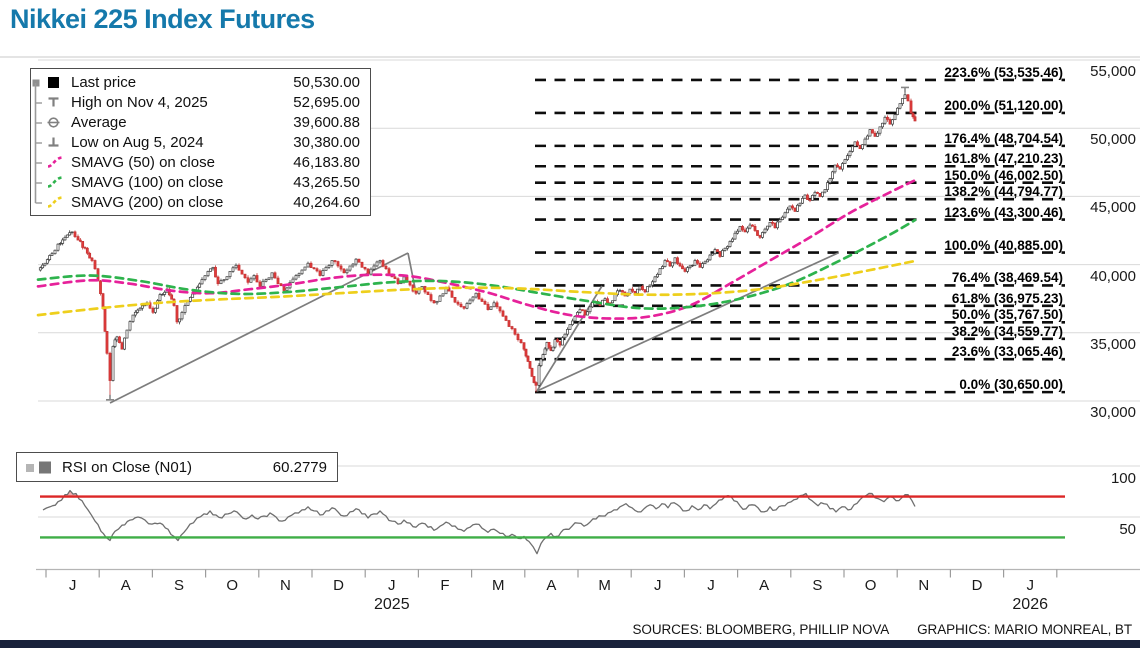  I want to click on legend-row: Last price 50,530.00, so click(204, 82).